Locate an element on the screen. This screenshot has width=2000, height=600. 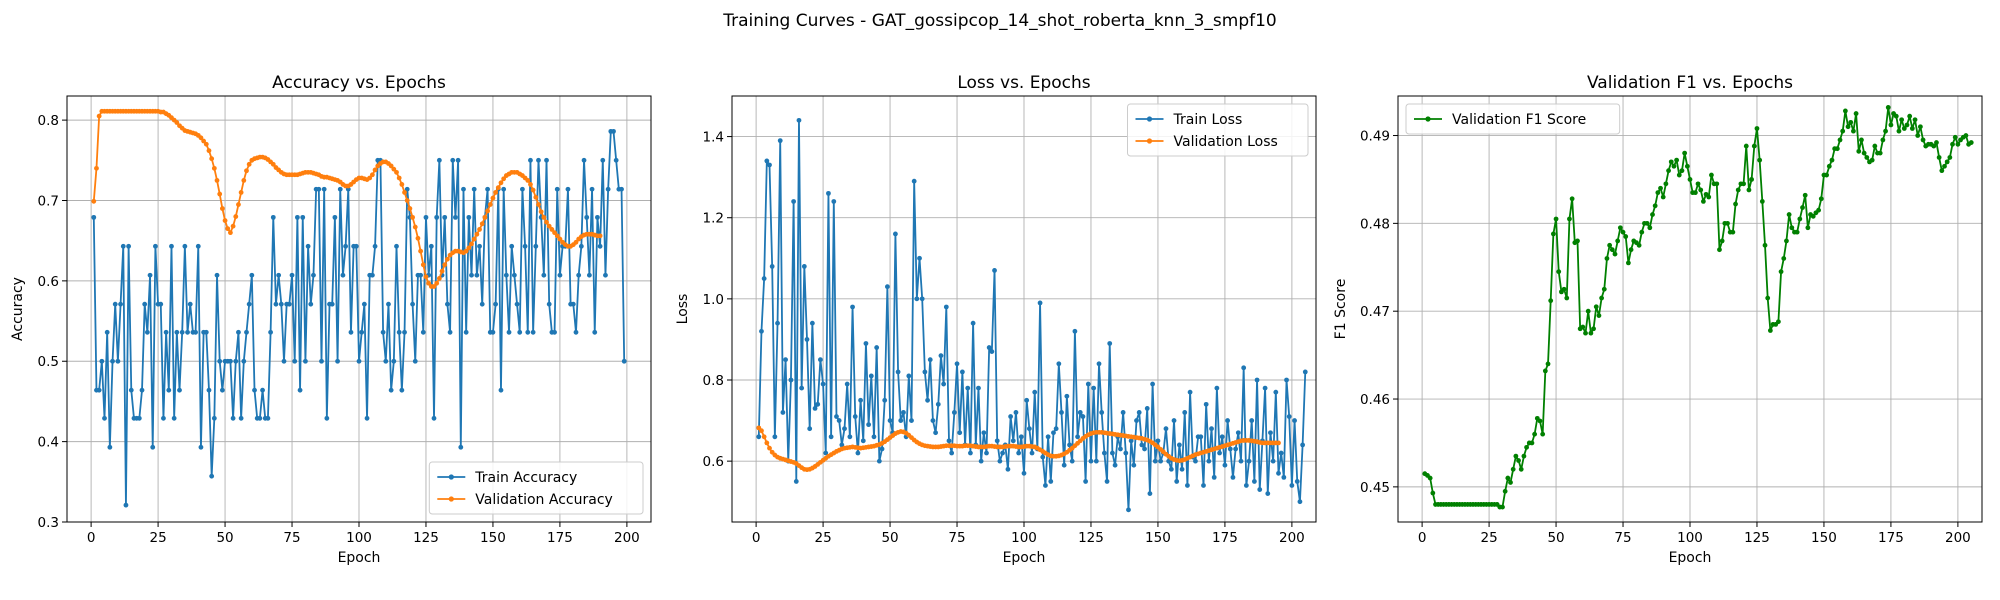
x-tick-label: 200 is located at coordinates (627, 538).